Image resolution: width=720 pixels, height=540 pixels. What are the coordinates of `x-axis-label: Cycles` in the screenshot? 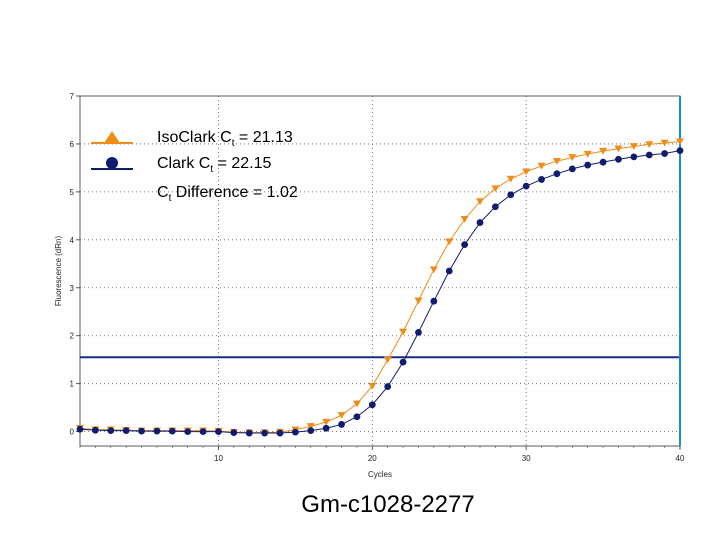 It's located at (380, 474).